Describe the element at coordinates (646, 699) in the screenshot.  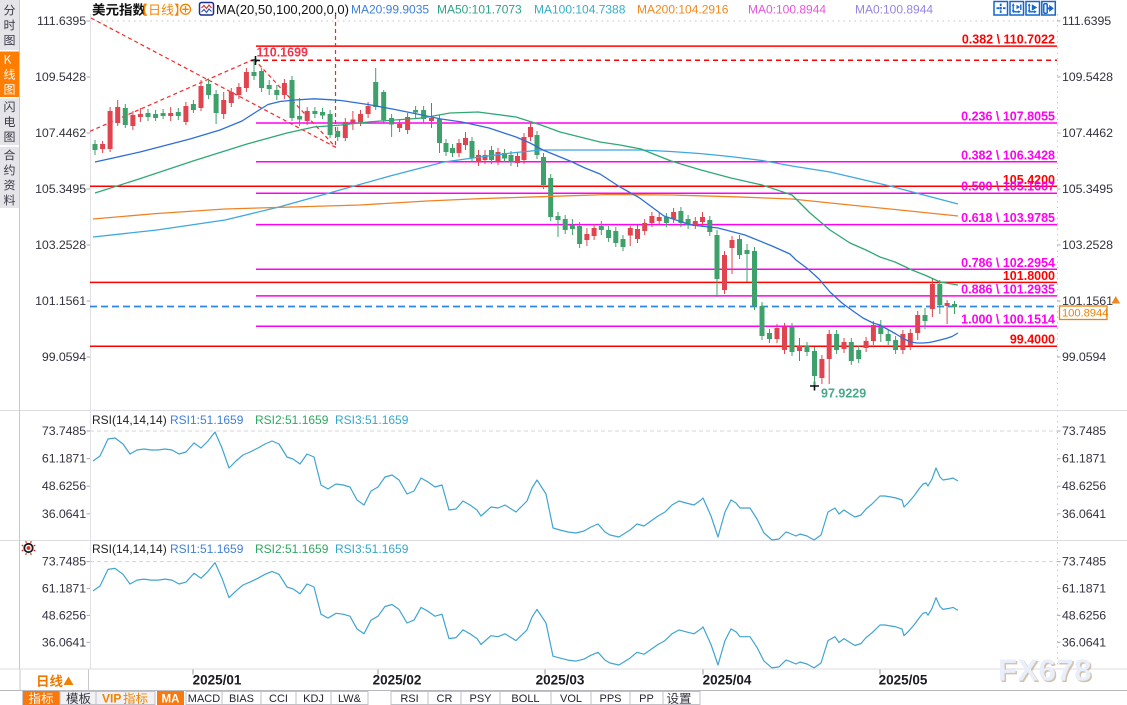
I see `svg-text: PP` at that location.